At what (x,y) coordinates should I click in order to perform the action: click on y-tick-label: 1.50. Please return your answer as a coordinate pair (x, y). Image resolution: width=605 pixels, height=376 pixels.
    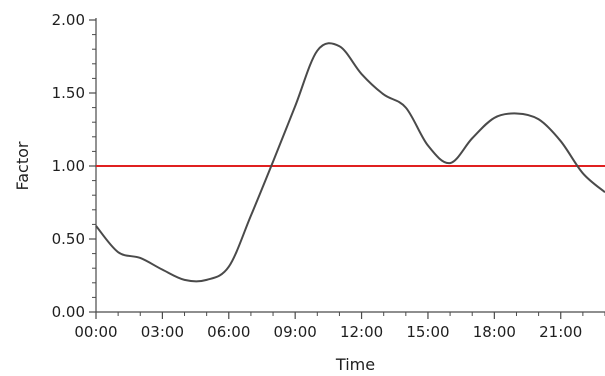
    Looking at the image, I should click on (68, 93).